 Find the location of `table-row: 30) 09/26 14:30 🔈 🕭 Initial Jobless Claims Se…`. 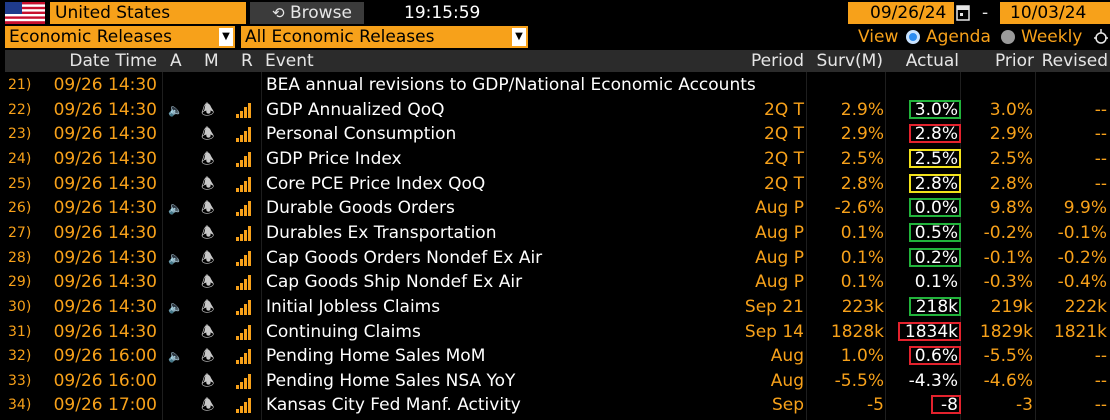

table-row: 30) 09/26 14:30 🔈 🕭 Initial Jobless Claims Se… is located at coordinates (555, 307).